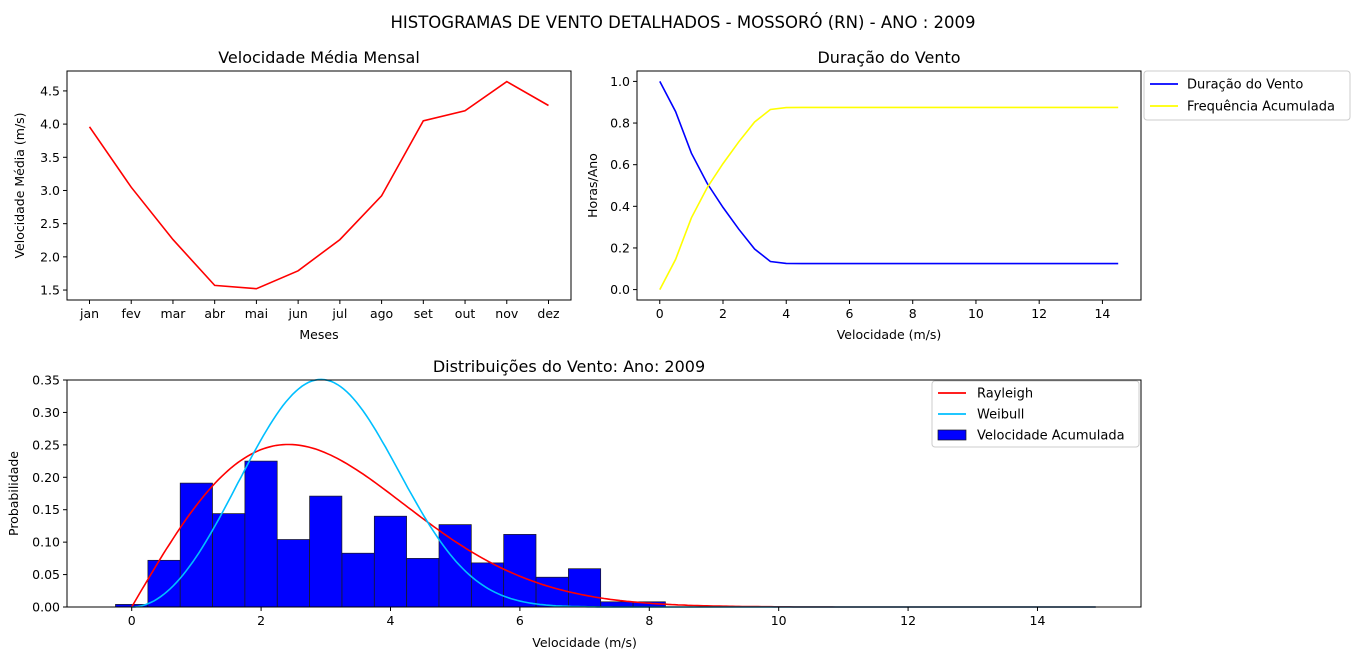 Image resolution: width=1366 pixels, height=669 pixels. What do you see at coordinates (19, 185) in the screenshot?
I see `y-axis-label: Velocidade Média (m/s)` at bounding box center [19, 185].